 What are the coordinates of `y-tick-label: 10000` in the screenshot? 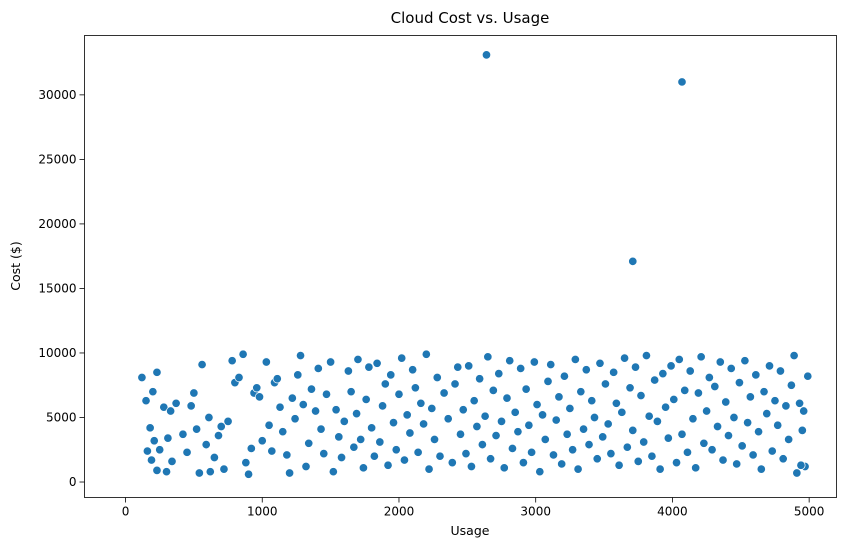 It's located at (57, 353).